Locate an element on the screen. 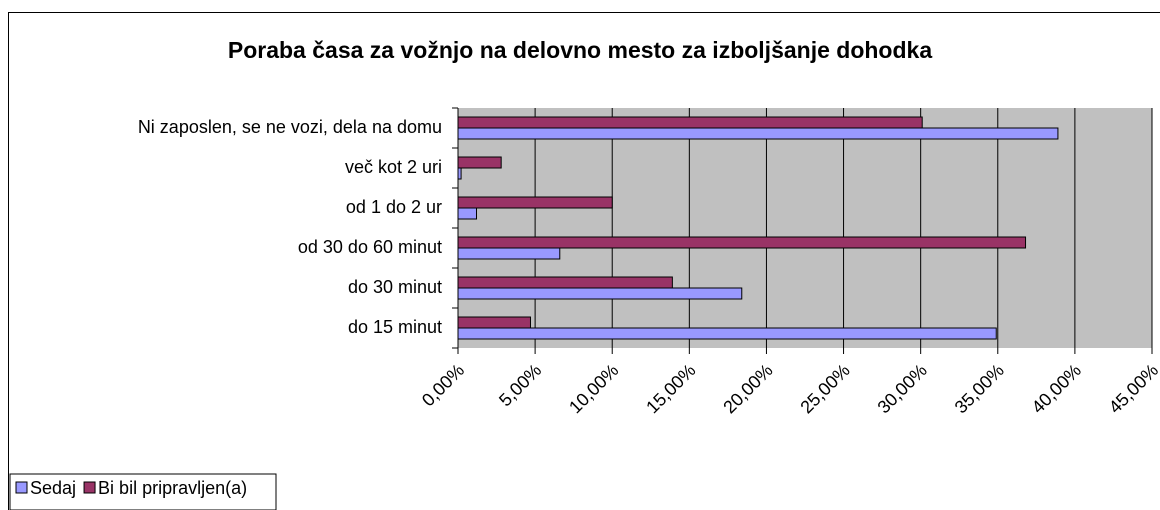 The height and width of the screenshot is (510, 1160). legend-box is located at coordinates (143, 491).